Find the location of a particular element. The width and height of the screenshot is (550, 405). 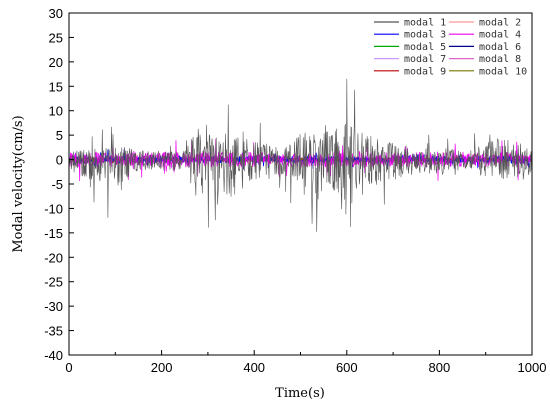

y-tick-label: -35 is located at coordinates (53, 331).